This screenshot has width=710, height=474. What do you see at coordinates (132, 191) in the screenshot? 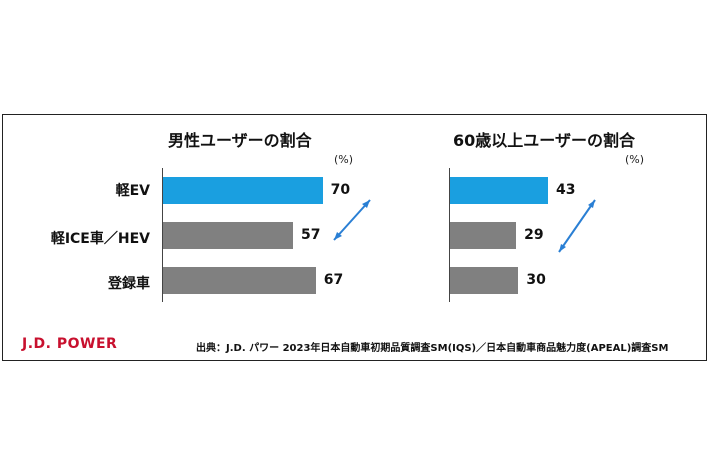
I see `left-category-label-0: 軽EV` at bounding box center [132, 191].